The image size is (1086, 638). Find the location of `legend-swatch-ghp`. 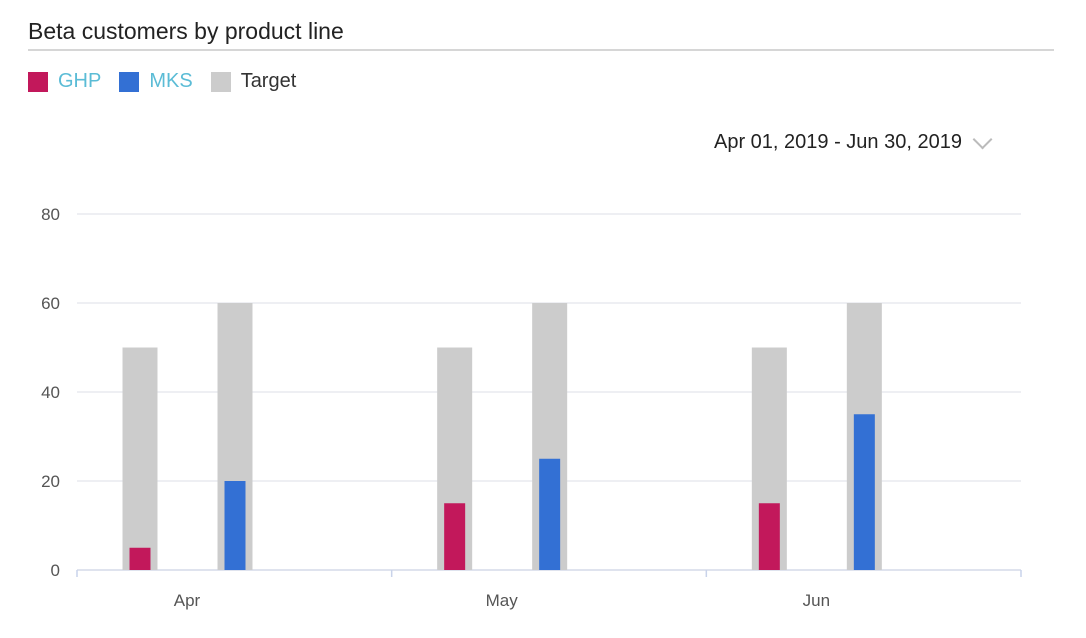

legend-swatch-ghp is located at coordinates (38, 81).